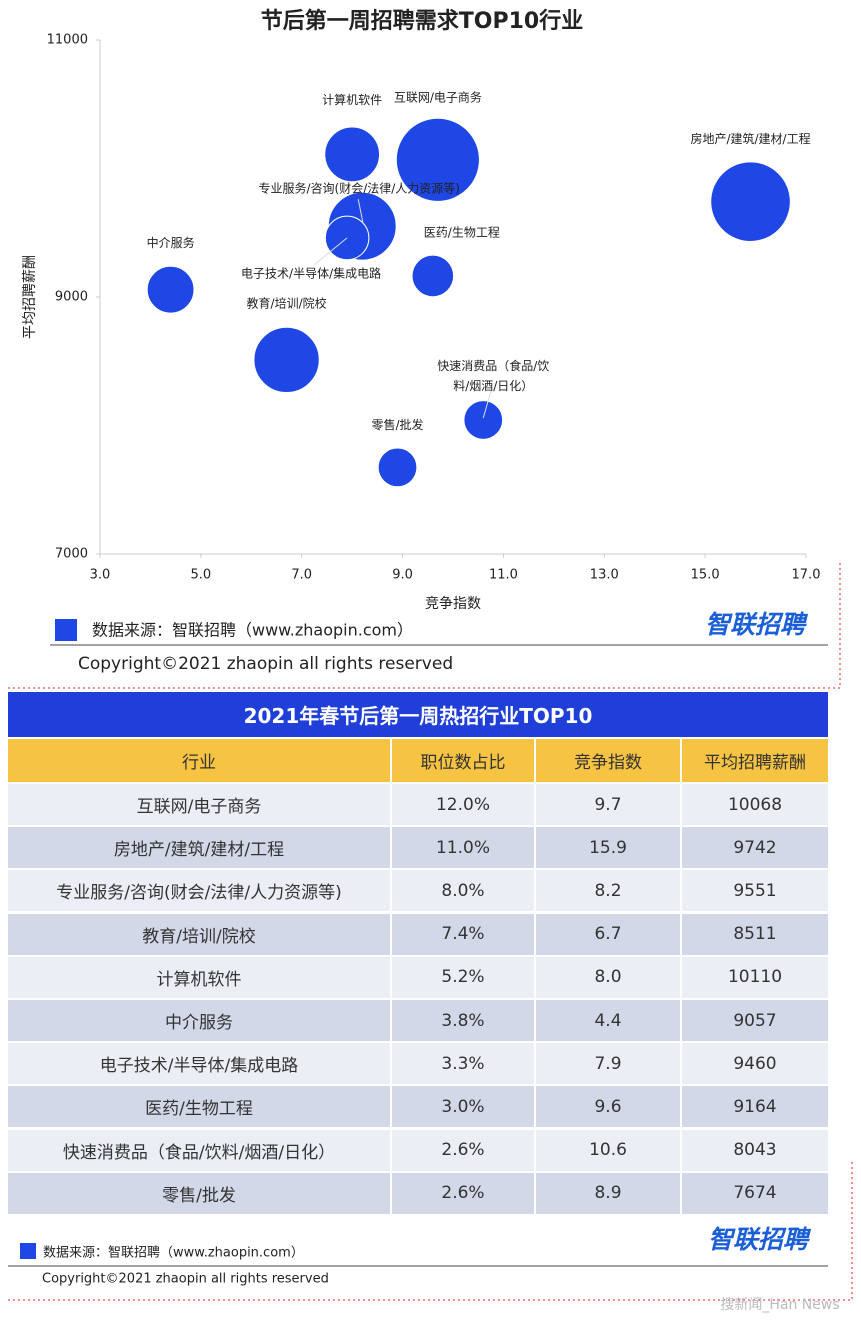 The width and height of the screenshot is (861, 1322). What do you see at coordinates (199, 804) in the screenshot?
I see `table-cell: 互联网/电子商务` at bounding box center [199, 804].